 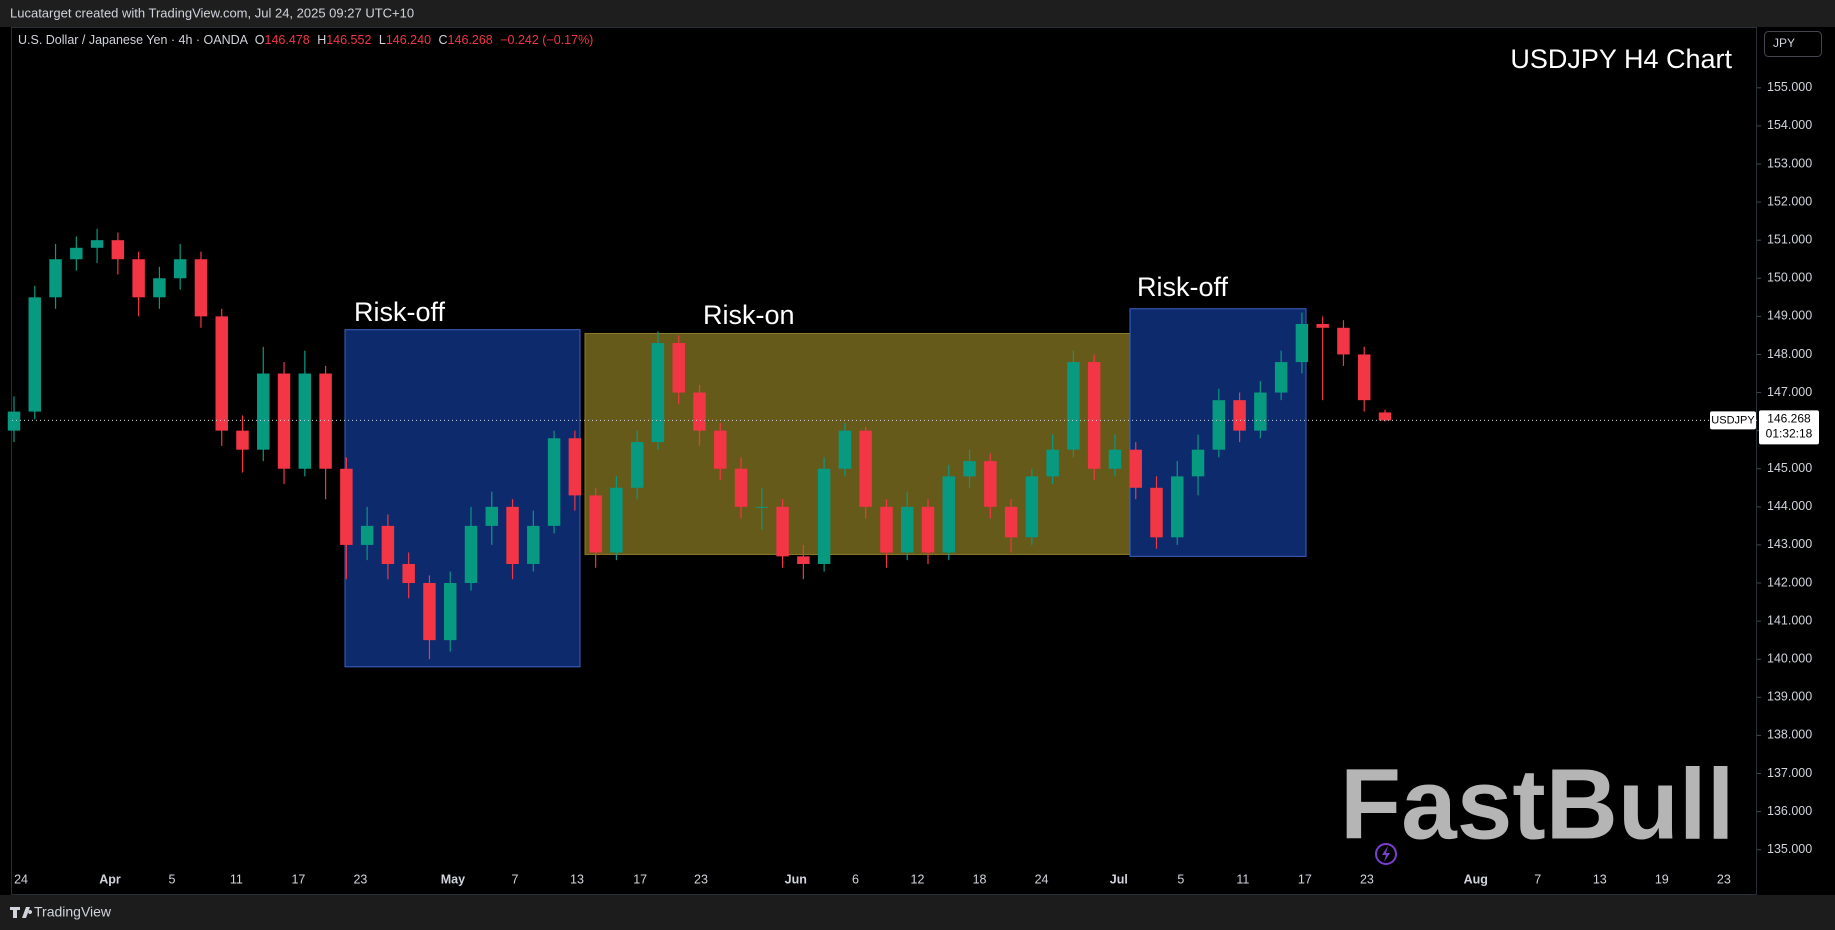 What do you see at coordinates (1537, 804) in the screenshot?
I see `watermark: FastBull` at bounding box center [1537, 804].